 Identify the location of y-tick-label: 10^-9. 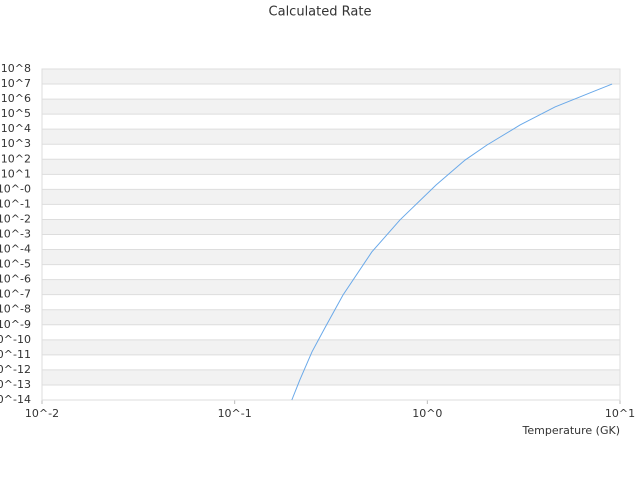
(15, 324).